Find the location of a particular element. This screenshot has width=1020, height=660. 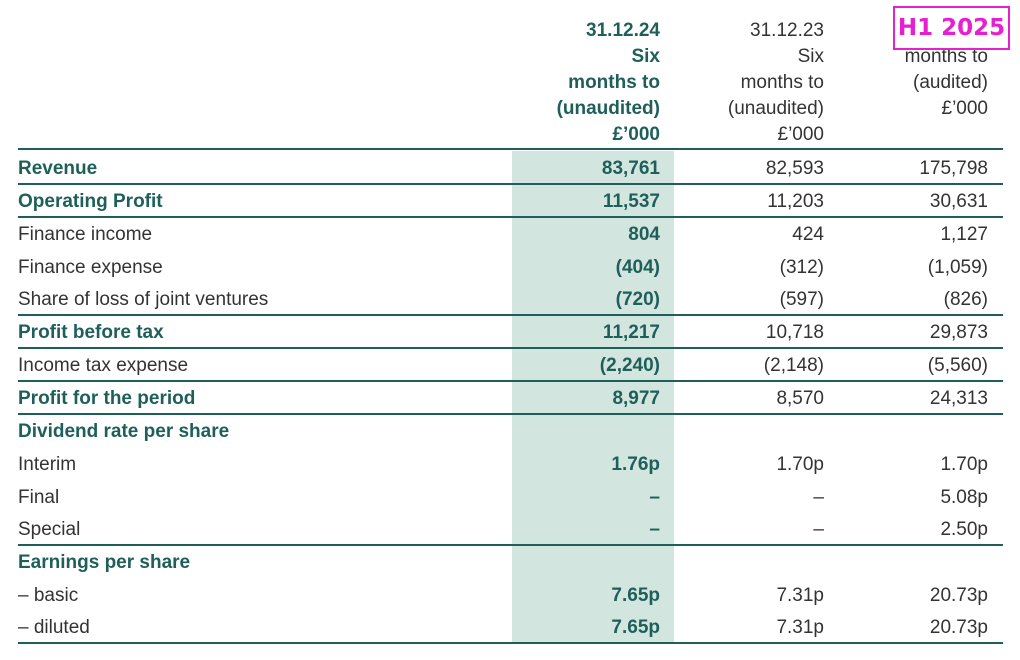

cell-value: 1,127 is located at coordinates (964, 234).